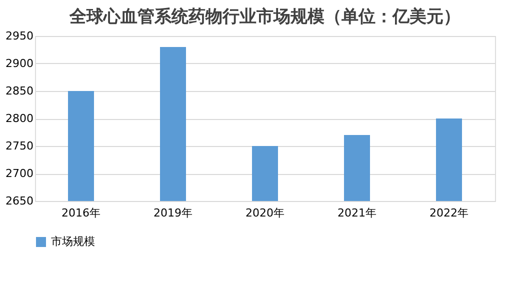 The image size is (508, 289). I want to click on x-tick-label: 2019年, so click(173, 213).